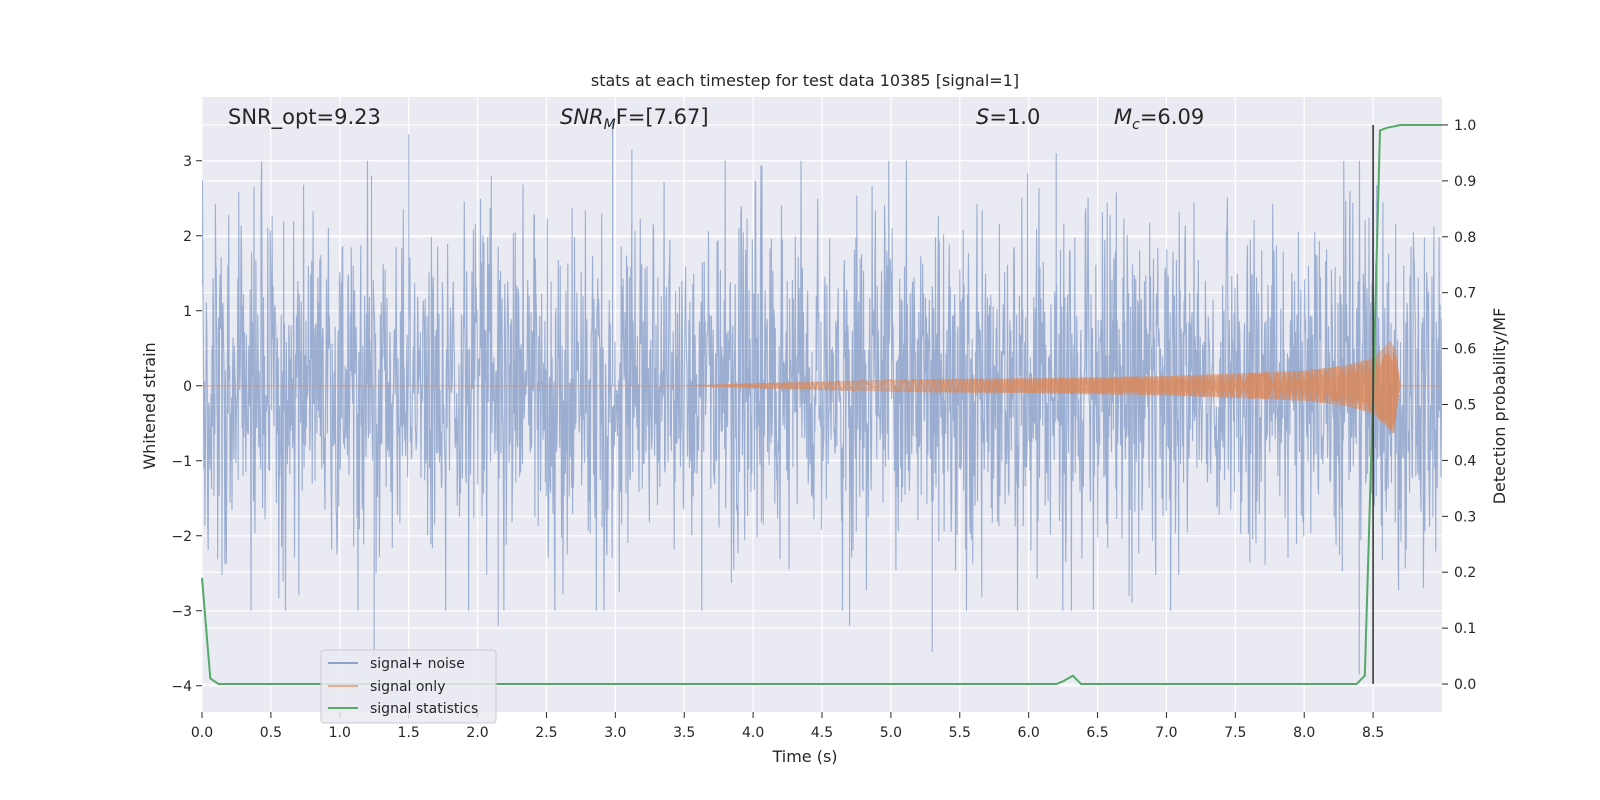 Image resolution: width=1600 pixels, height=800 pixels. Describe the element at coordinates (546, 733) in the screenshot. I see `x-tick-label: 2.5` at that location.